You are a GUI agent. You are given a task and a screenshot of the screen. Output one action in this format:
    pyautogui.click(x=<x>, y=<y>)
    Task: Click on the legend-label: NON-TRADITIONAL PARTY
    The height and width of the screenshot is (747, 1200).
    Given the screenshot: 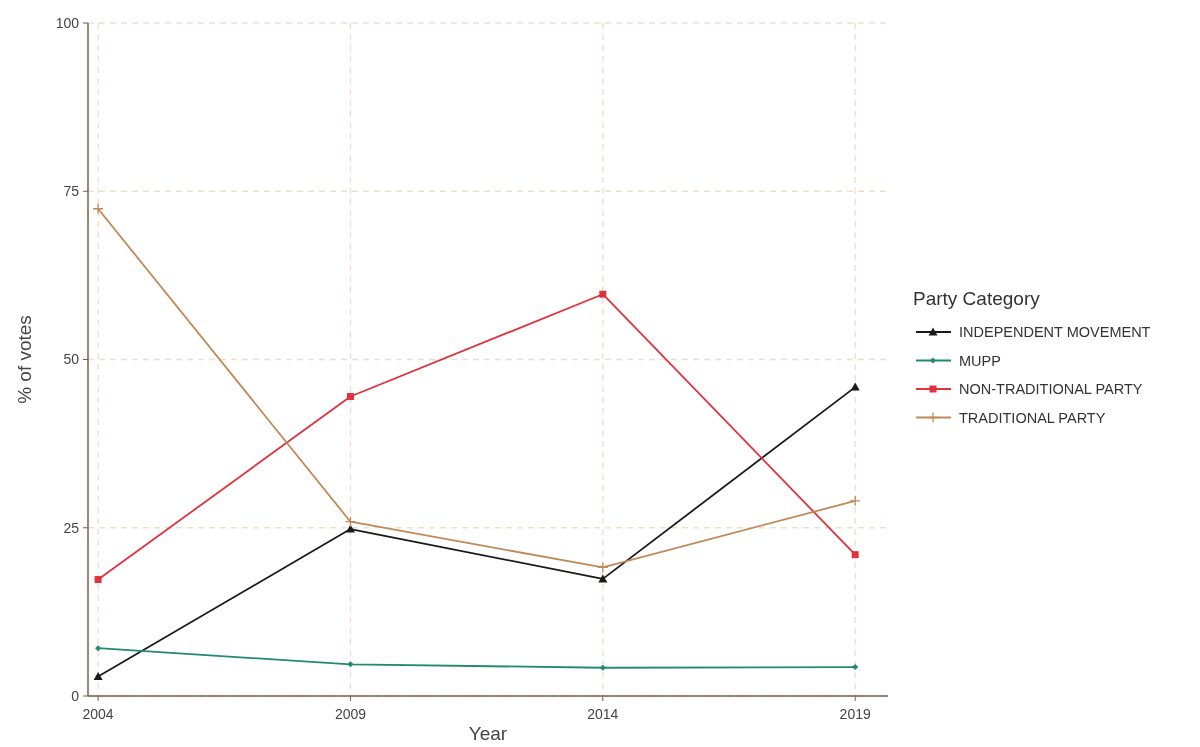 What is the action you would take?
    pyautogui.click(x=1051, y=389)
    